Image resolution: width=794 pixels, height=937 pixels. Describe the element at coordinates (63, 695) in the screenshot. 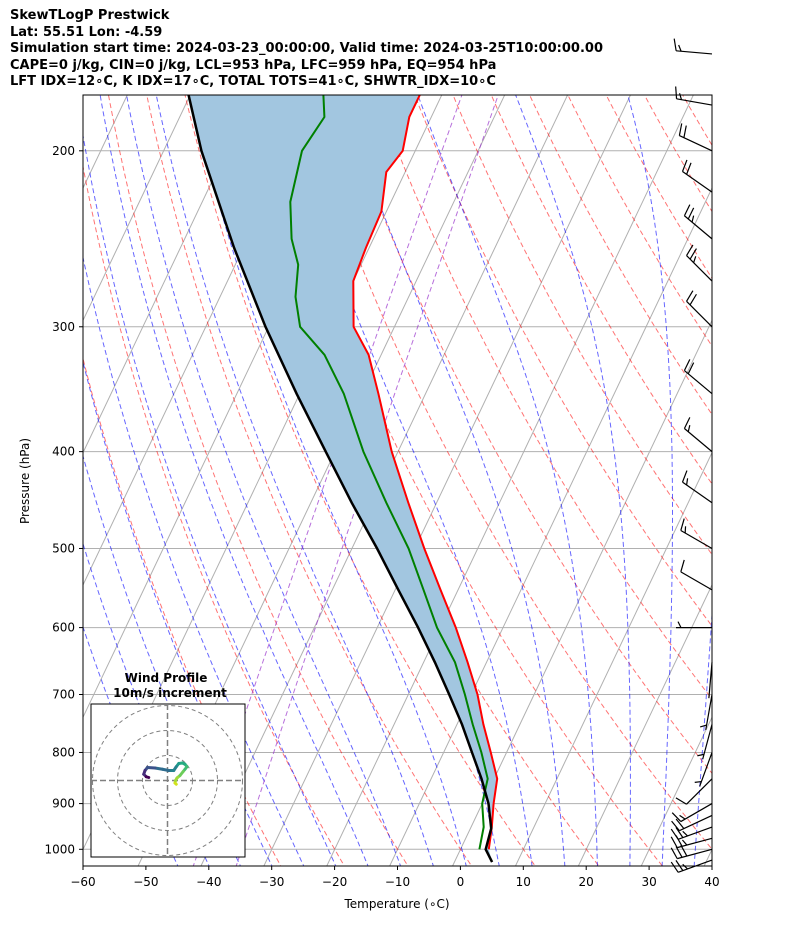

I see `y-tick-label: 700` at that location.